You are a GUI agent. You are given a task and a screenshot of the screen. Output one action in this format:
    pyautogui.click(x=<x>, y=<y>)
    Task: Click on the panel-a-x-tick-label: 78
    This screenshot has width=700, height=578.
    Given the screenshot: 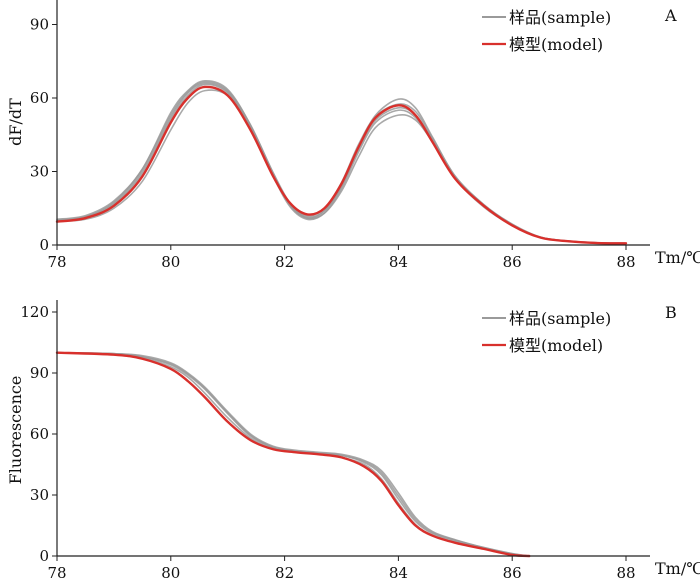 What is the action you would take?
    pyautogui.click(x=56, y=262)
    